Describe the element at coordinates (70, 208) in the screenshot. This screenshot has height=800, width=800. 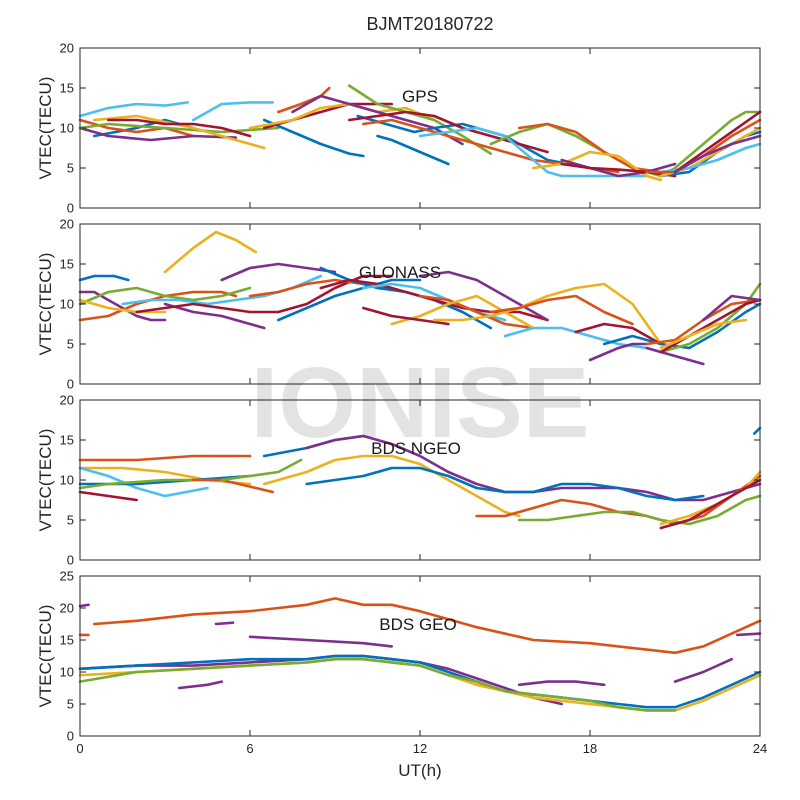
I see `panel-1-y-tick-label: 0` at that location.